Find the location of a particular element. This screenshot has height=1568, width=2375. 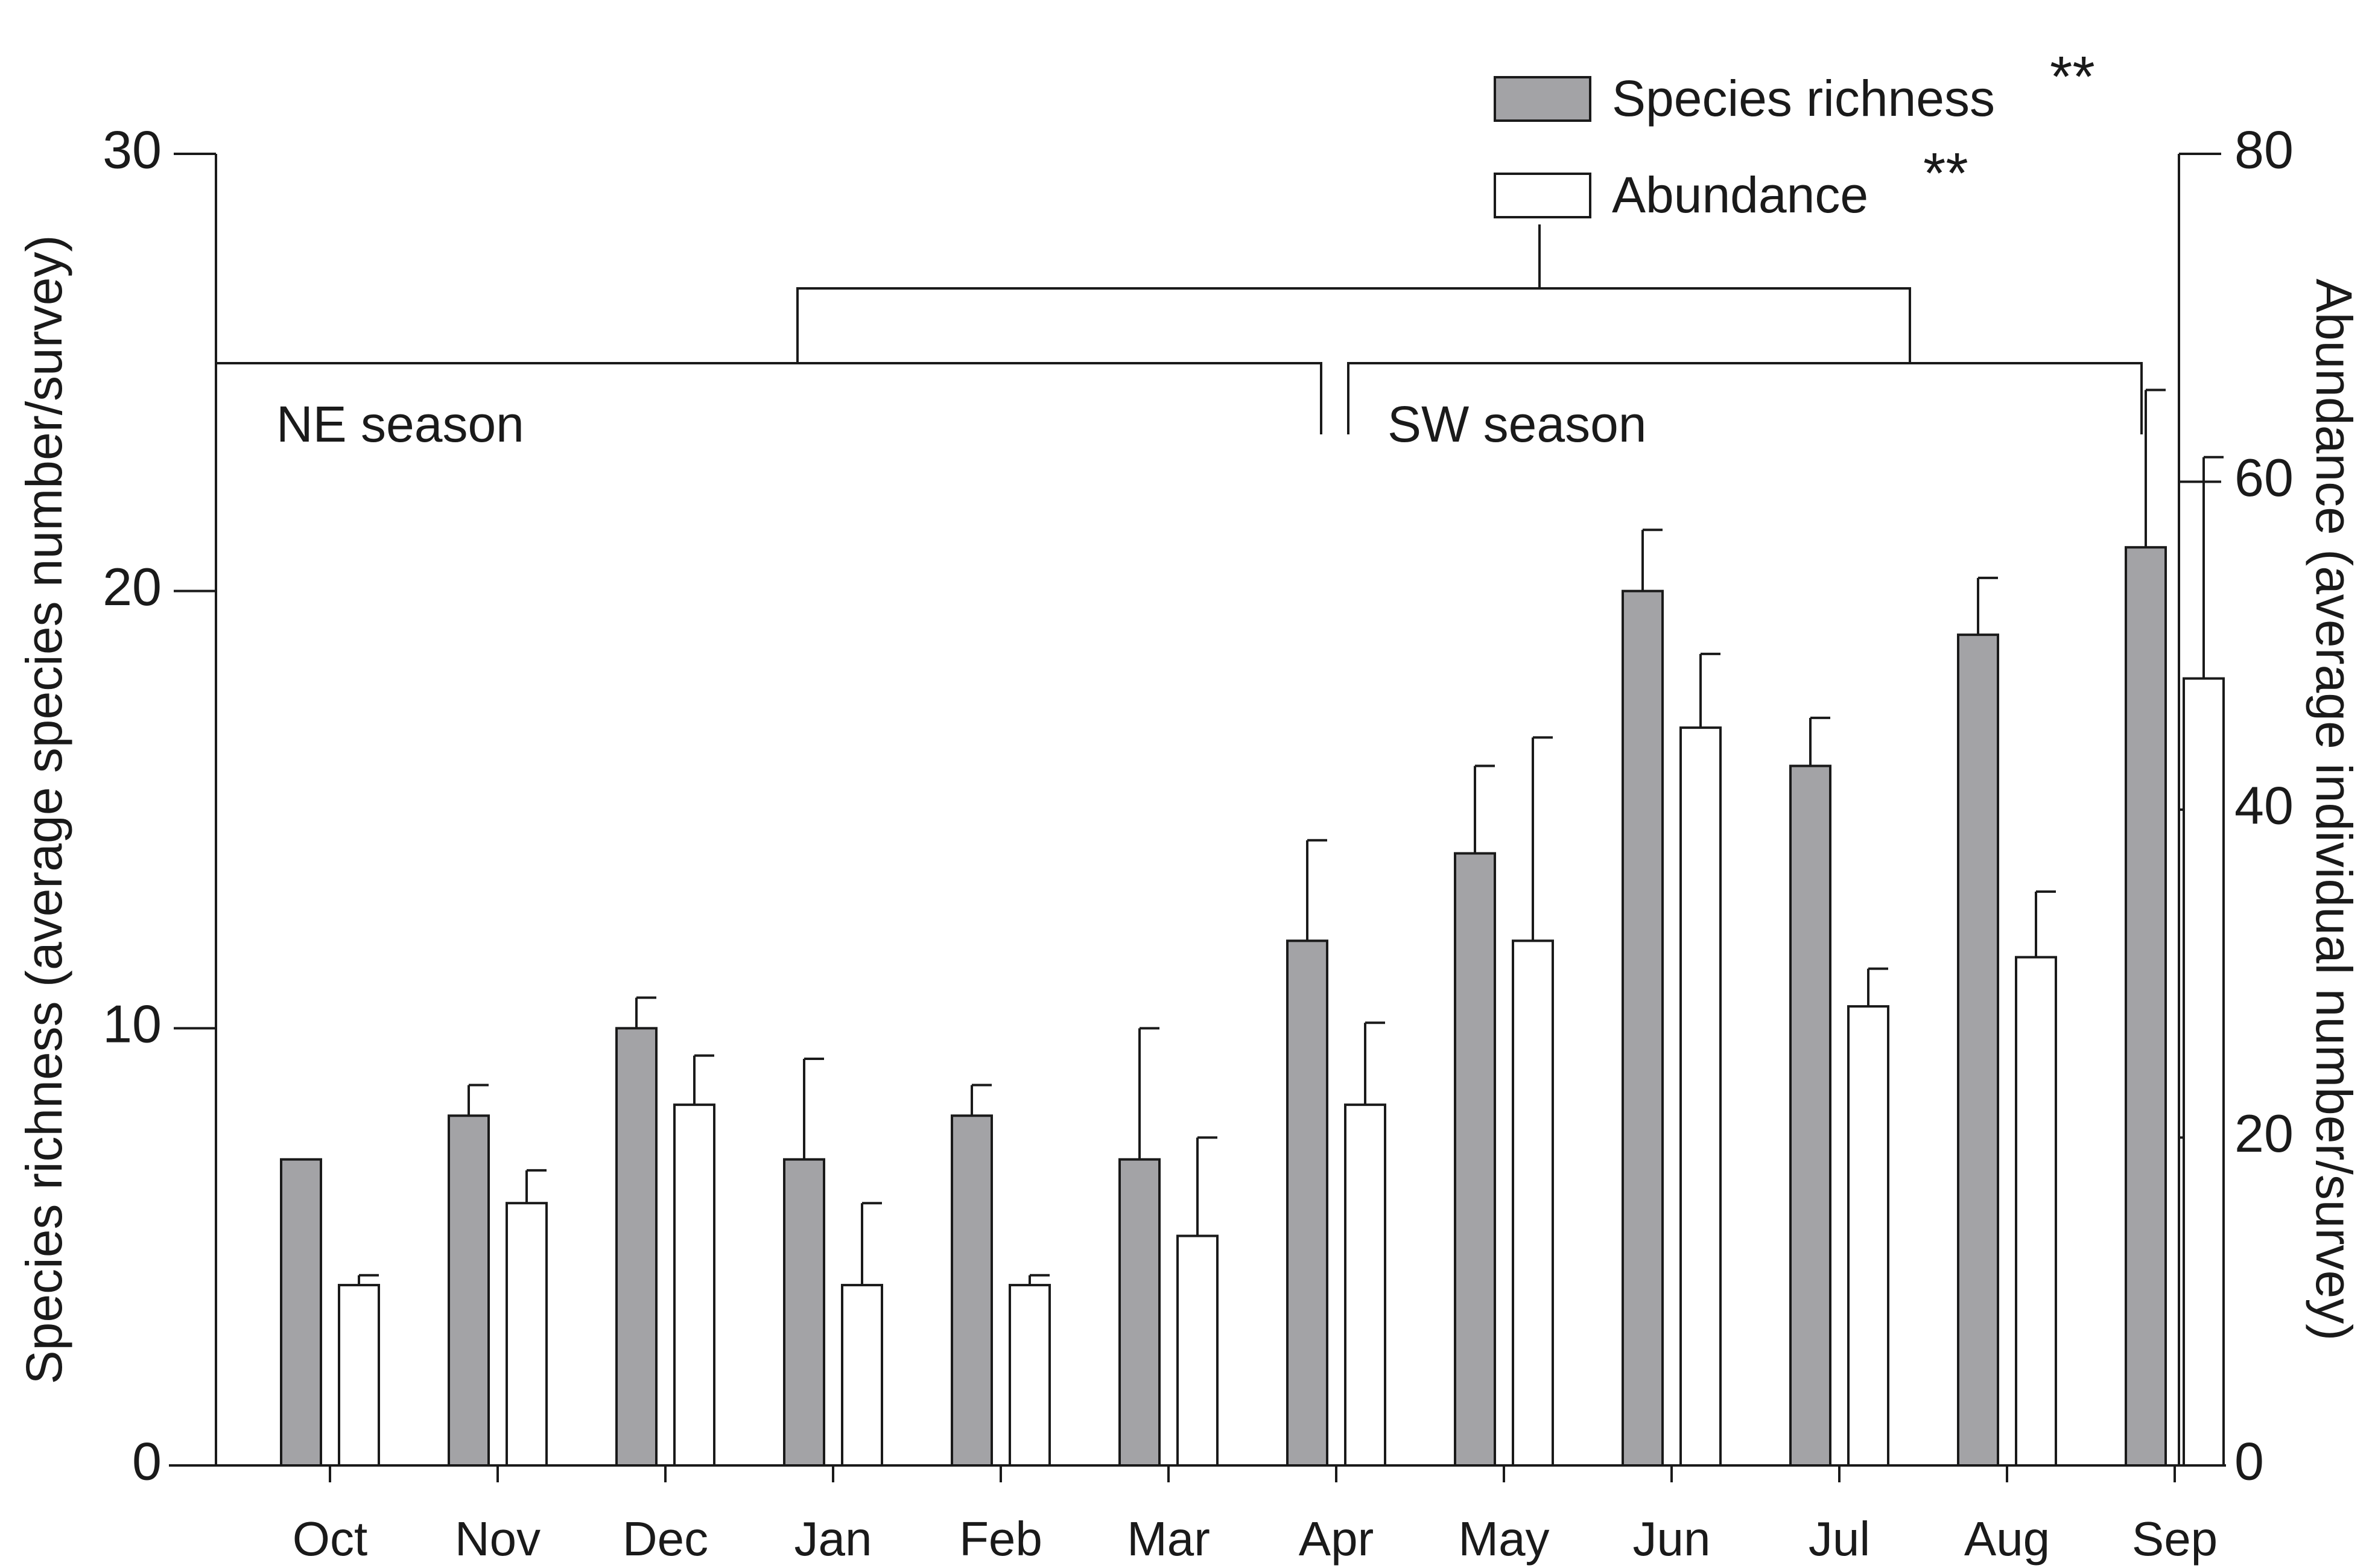

ne-season-bracket is located at coordinates (769, 398).